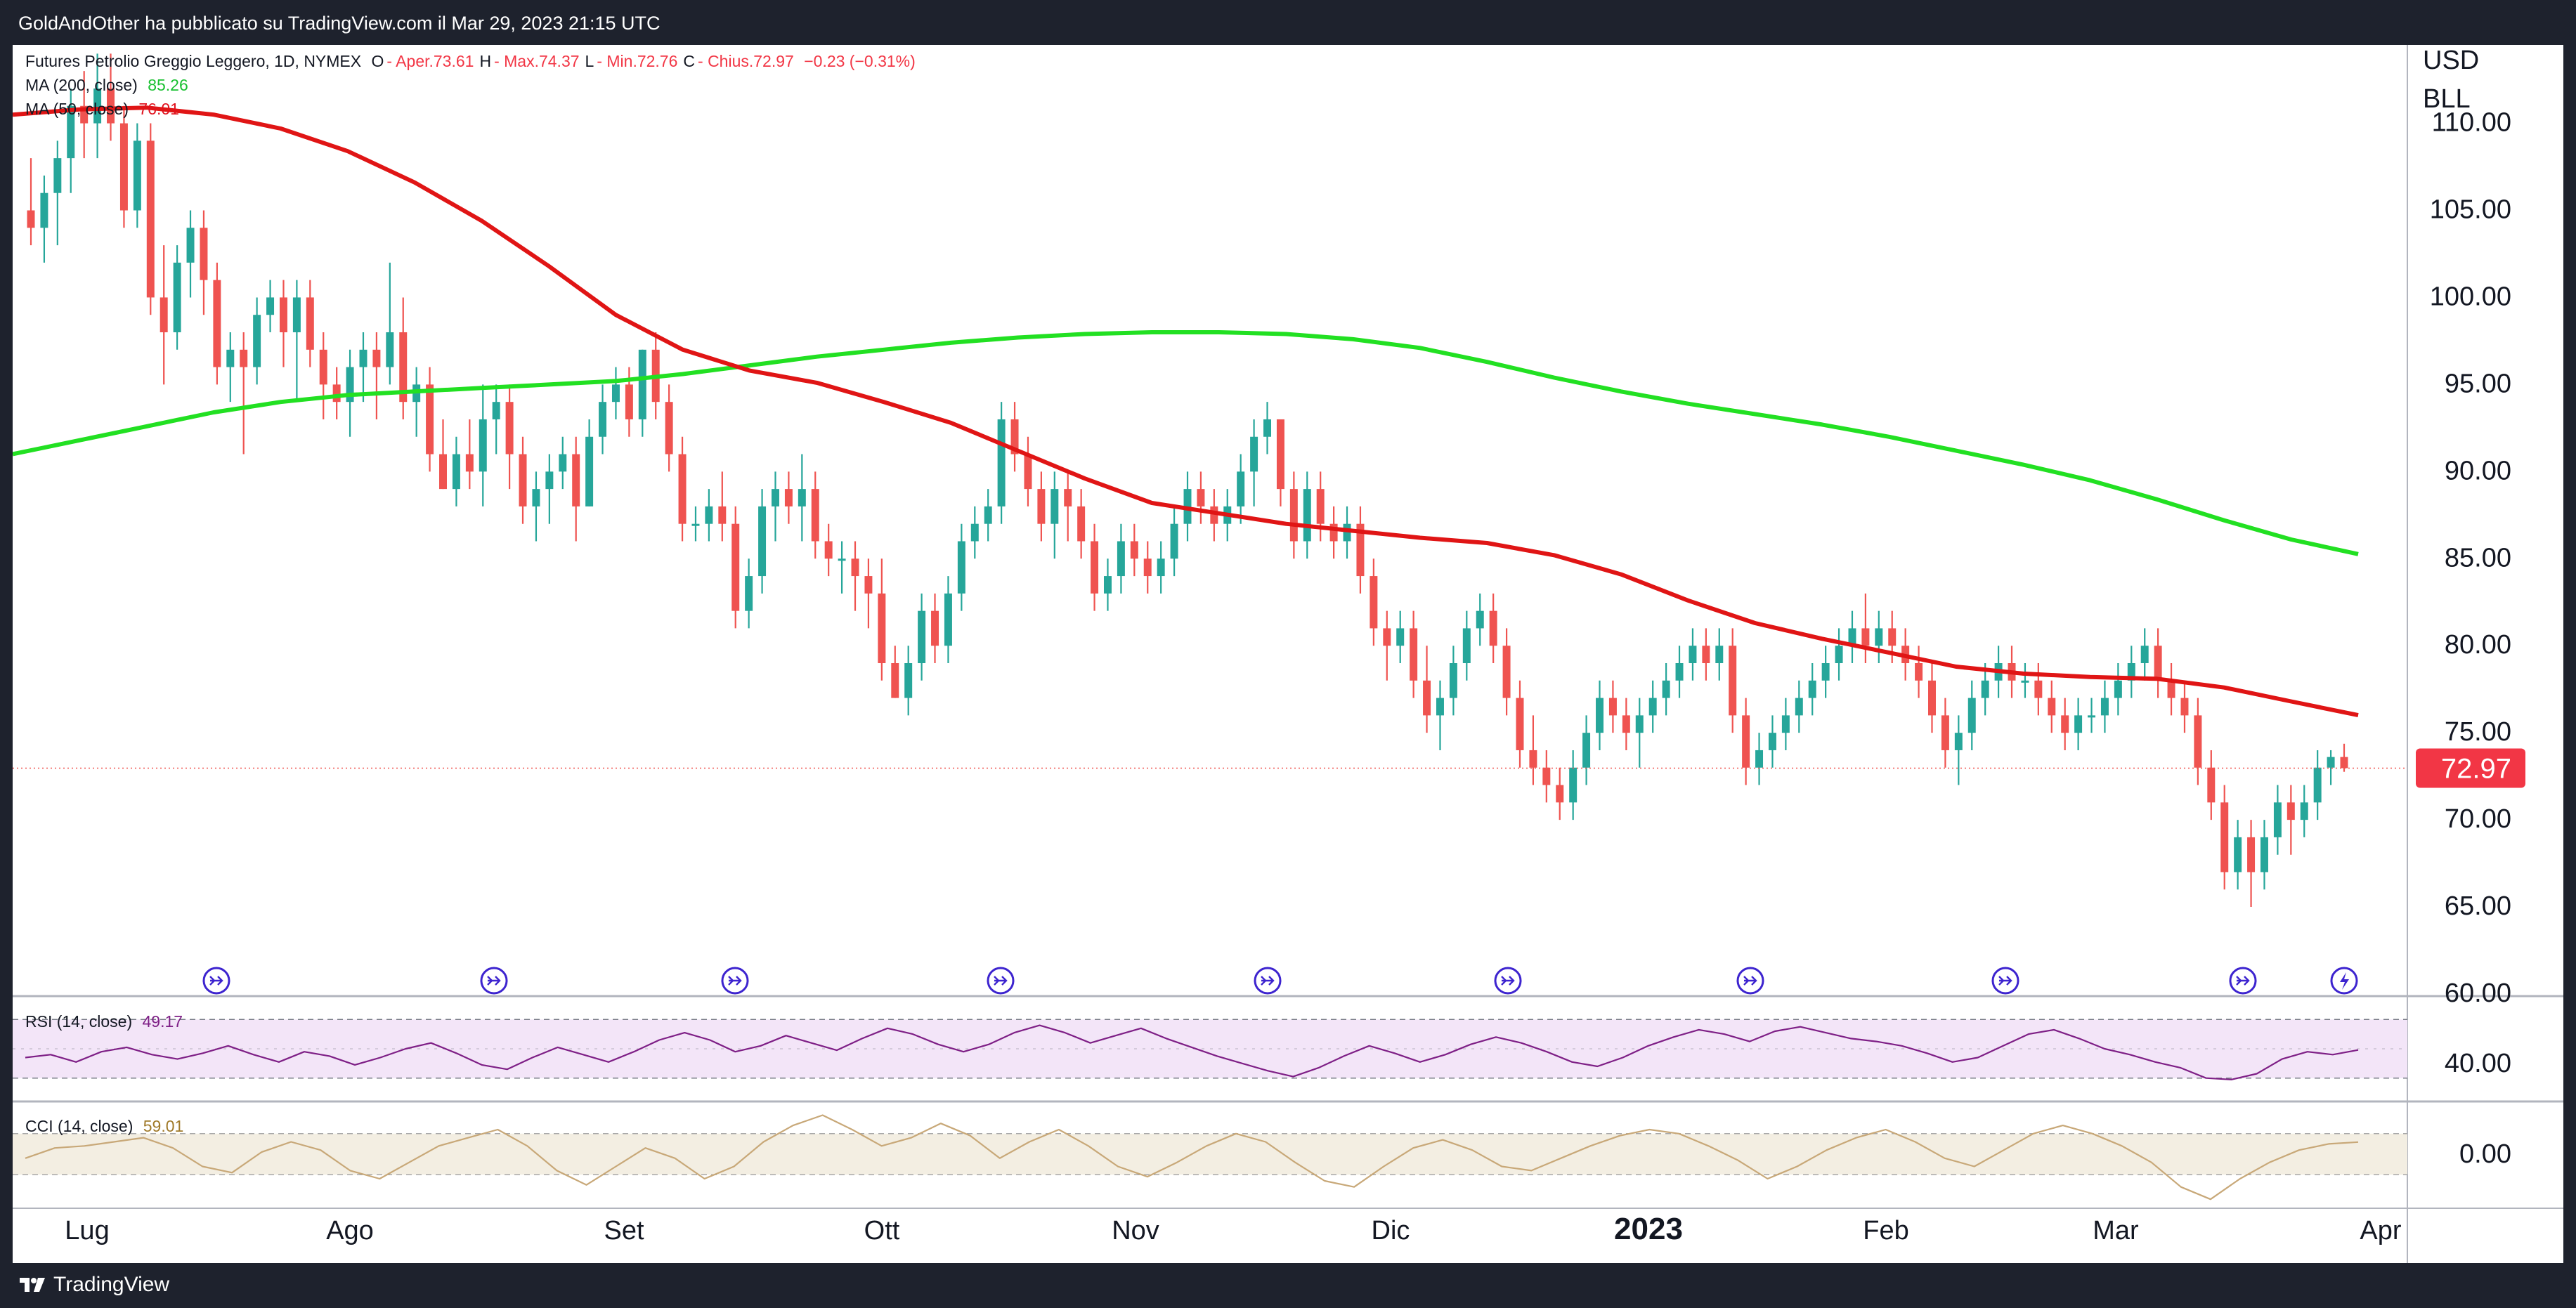 This screenshot has height=1308, width=2576. What do you see at coordinates (2478, 645) in the screenshot?
I see `price-tick-label: 80.00` at bounding box center [2478, 645].